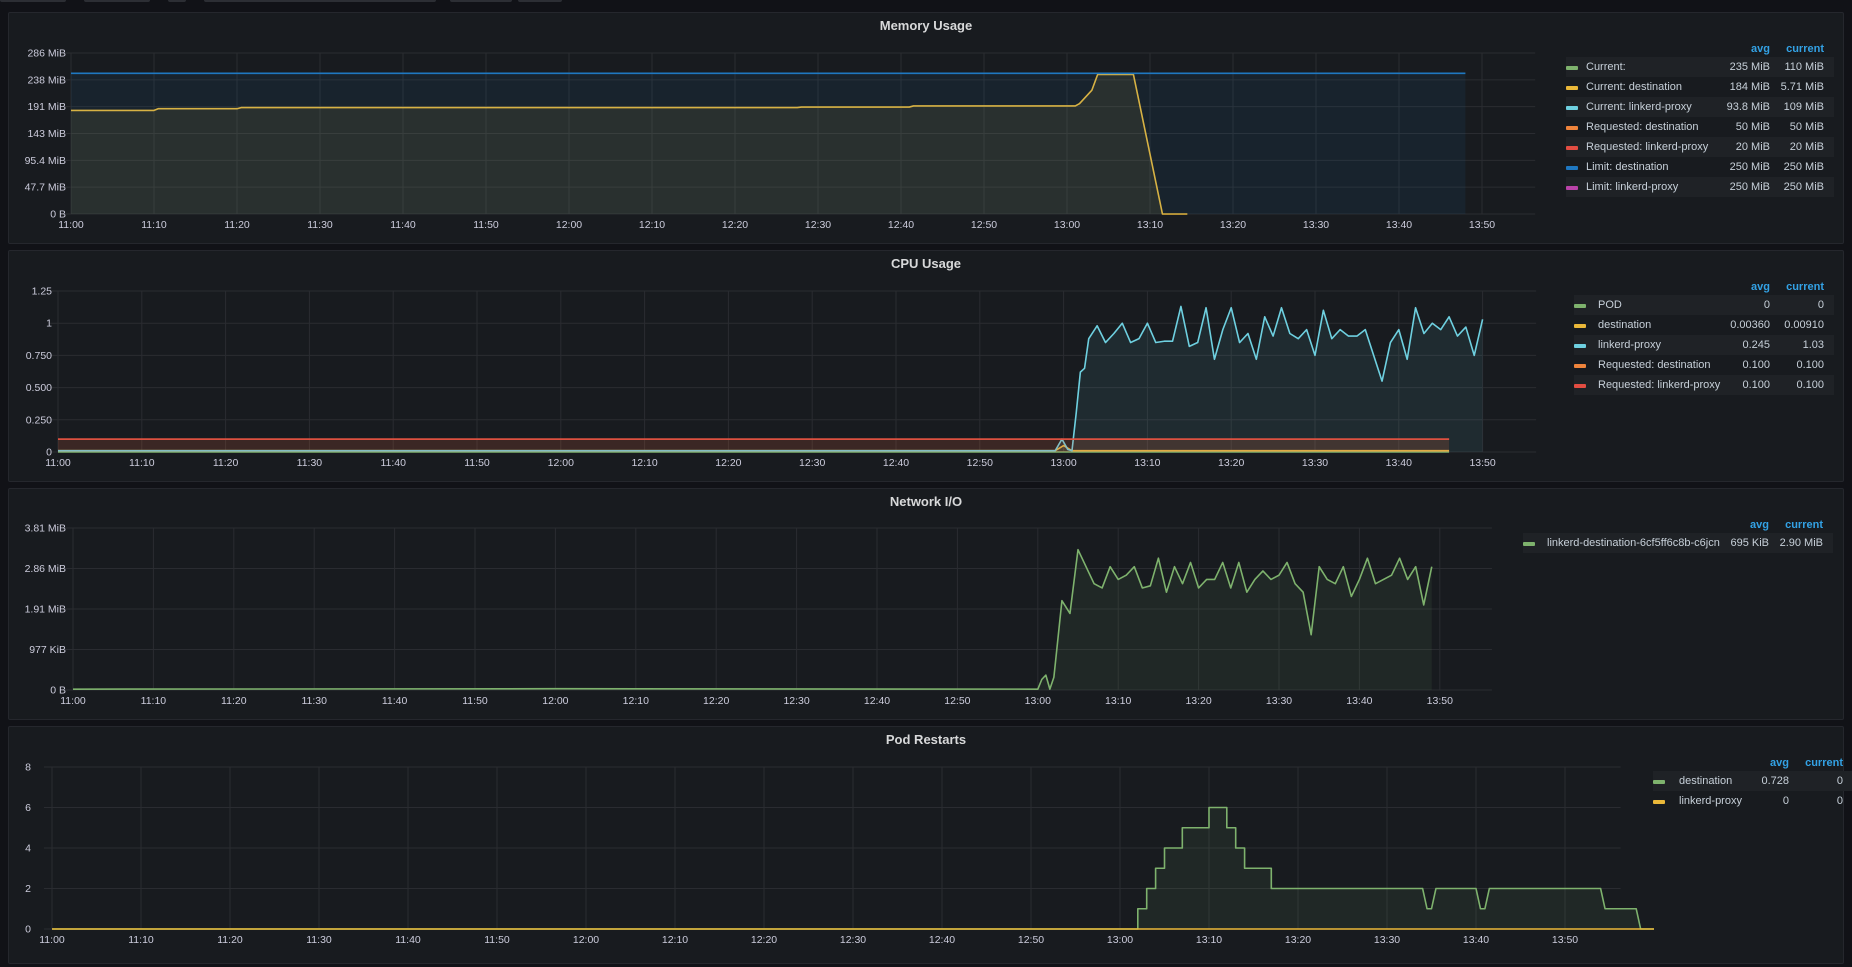  Describe the element at coordinates (1700, 107) in the screenshot. I see `legend-item-current-linkerd-proxy: Current: linkerd-proxy 93.8 MiB 109 MiB` at that location.